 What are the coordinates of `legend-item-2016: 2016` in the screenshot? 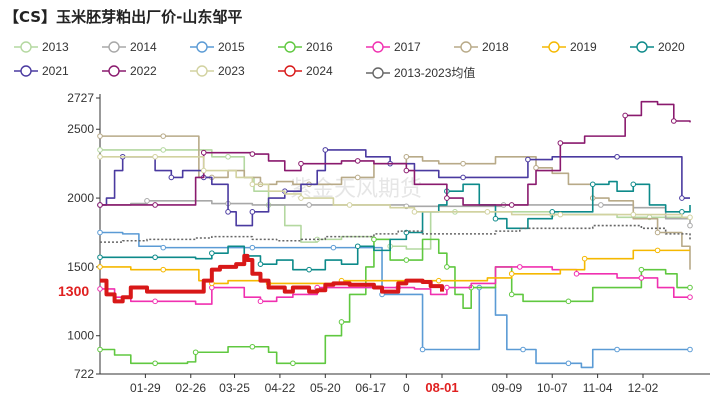 It's located at (305, 47).